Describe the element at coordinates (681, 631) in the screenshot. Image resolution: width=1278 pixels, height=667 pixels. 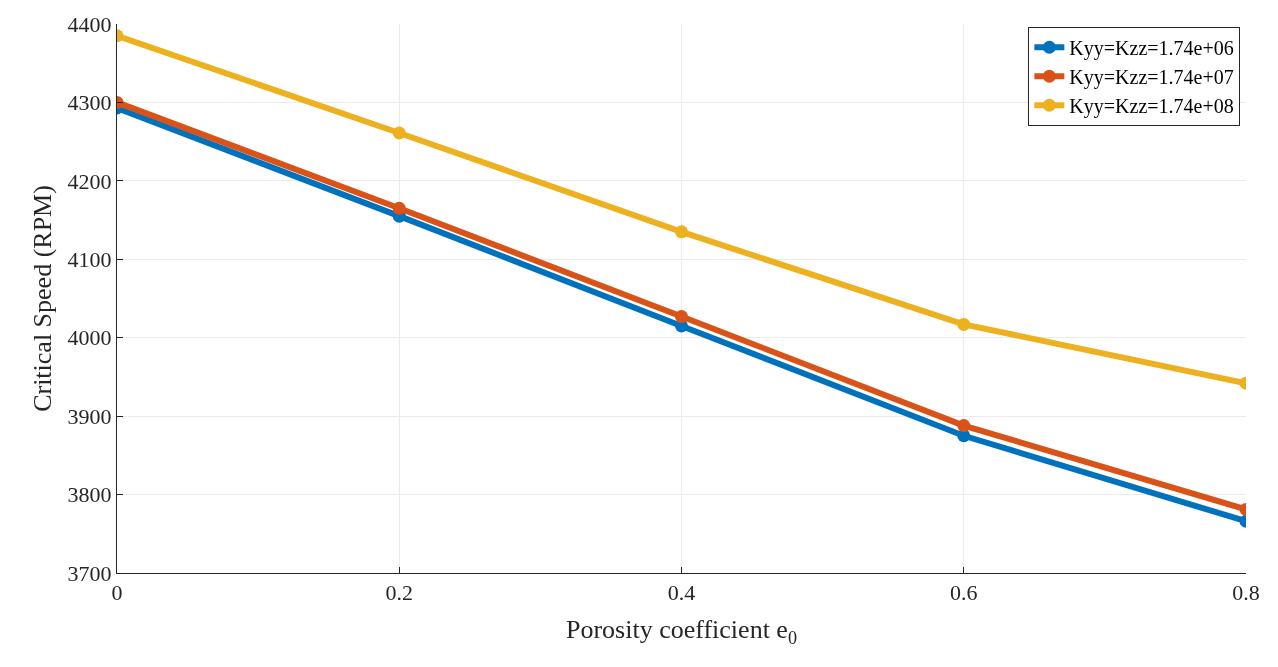
I see `x-axis-title: Porosity coefficient e$_{0}$` at that location.